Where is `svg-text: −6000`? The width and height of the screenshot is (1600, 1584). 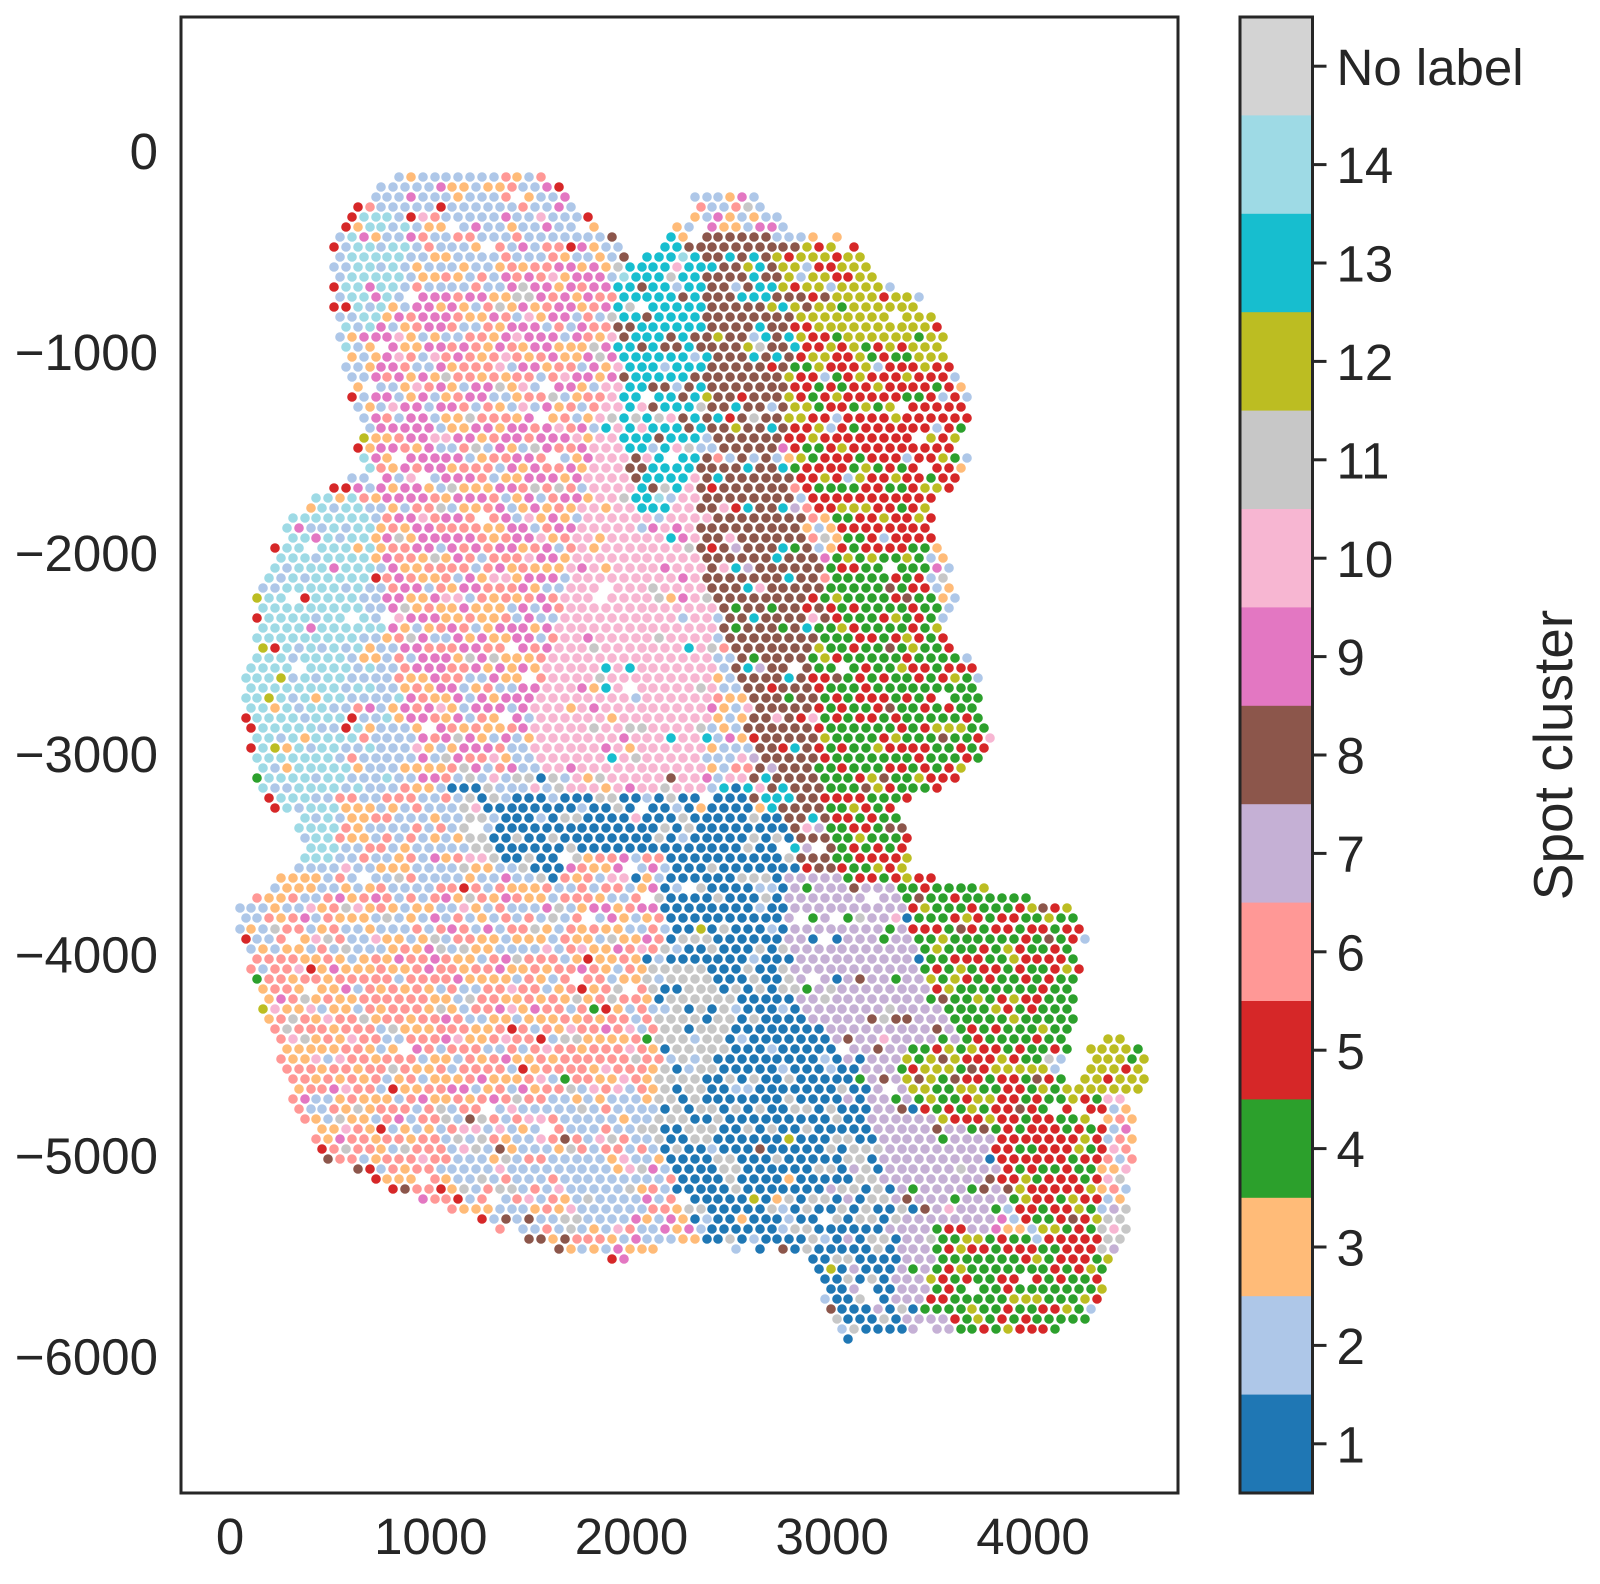 svg-text: −6000 is located at coordinates (86, 1356).